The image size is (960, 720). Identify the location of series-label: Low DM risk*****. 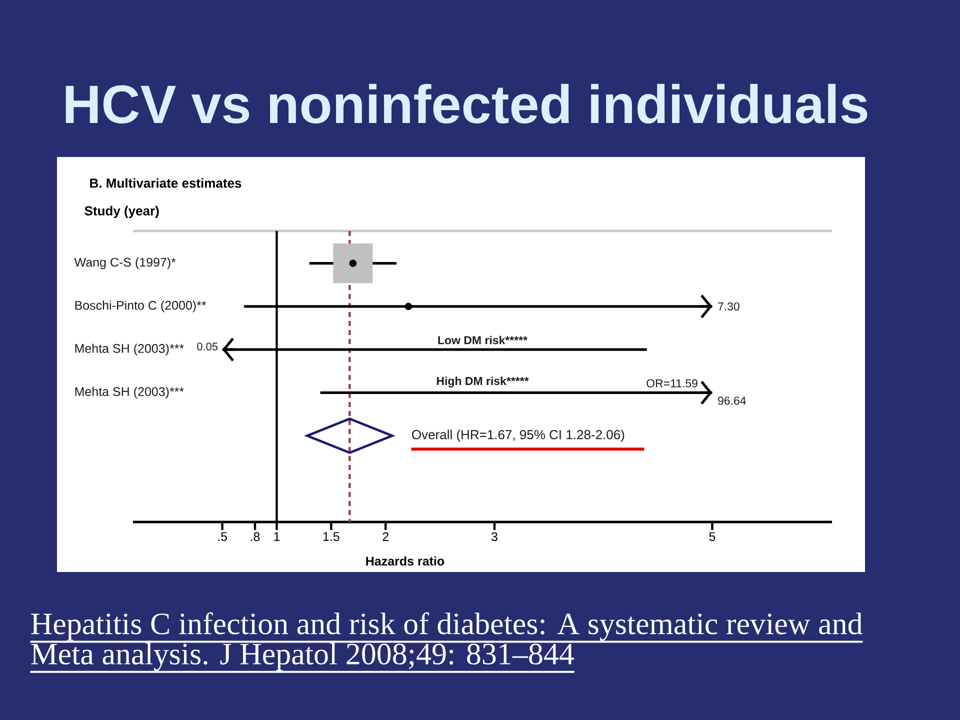
(483, 340).